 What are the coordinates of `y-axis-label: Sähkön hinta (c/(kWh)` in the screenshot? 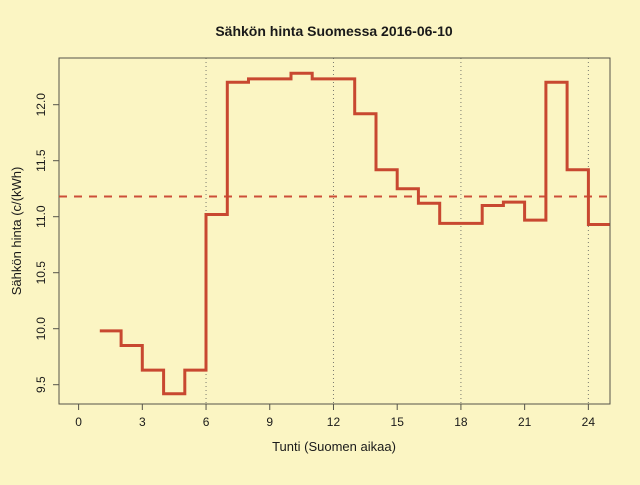 It's located at (16, 231).